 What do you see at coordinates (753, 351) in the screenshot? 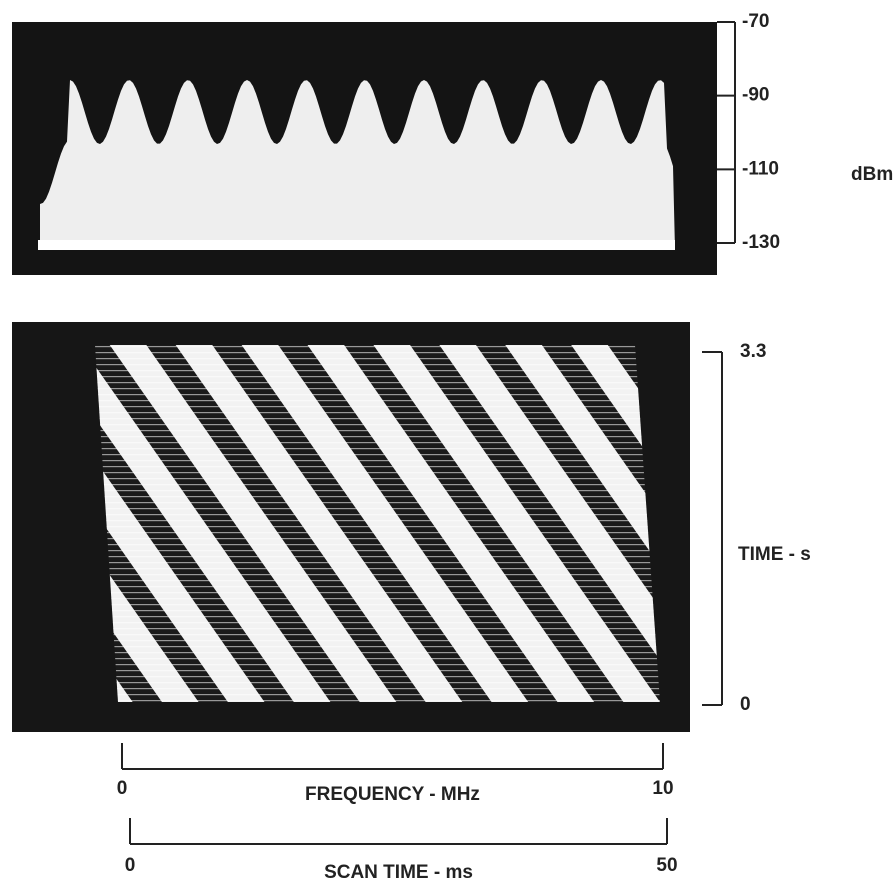
I see `y-tick-label: 3.3` at bounding box center [753, 351].